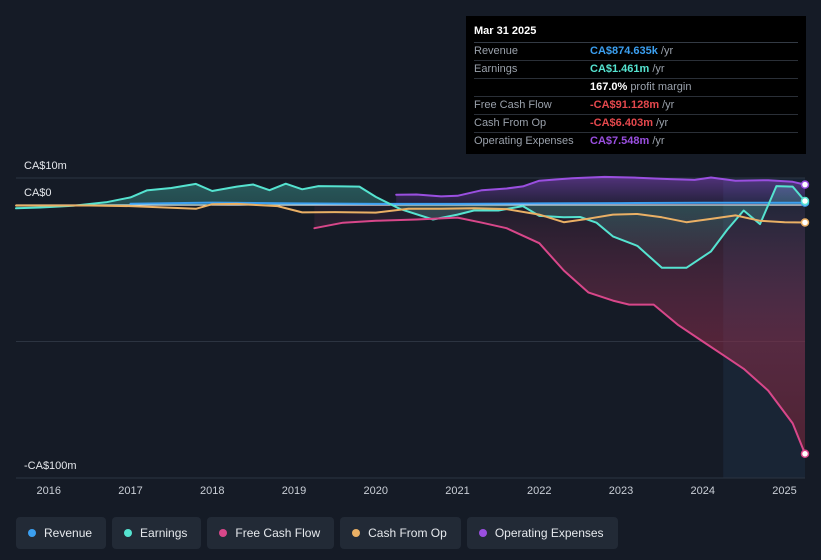 The height and width of the screenshot is (560, 821). I want to click on legend-item-operating-expenses: Operating Expenses, so click(542, 533).